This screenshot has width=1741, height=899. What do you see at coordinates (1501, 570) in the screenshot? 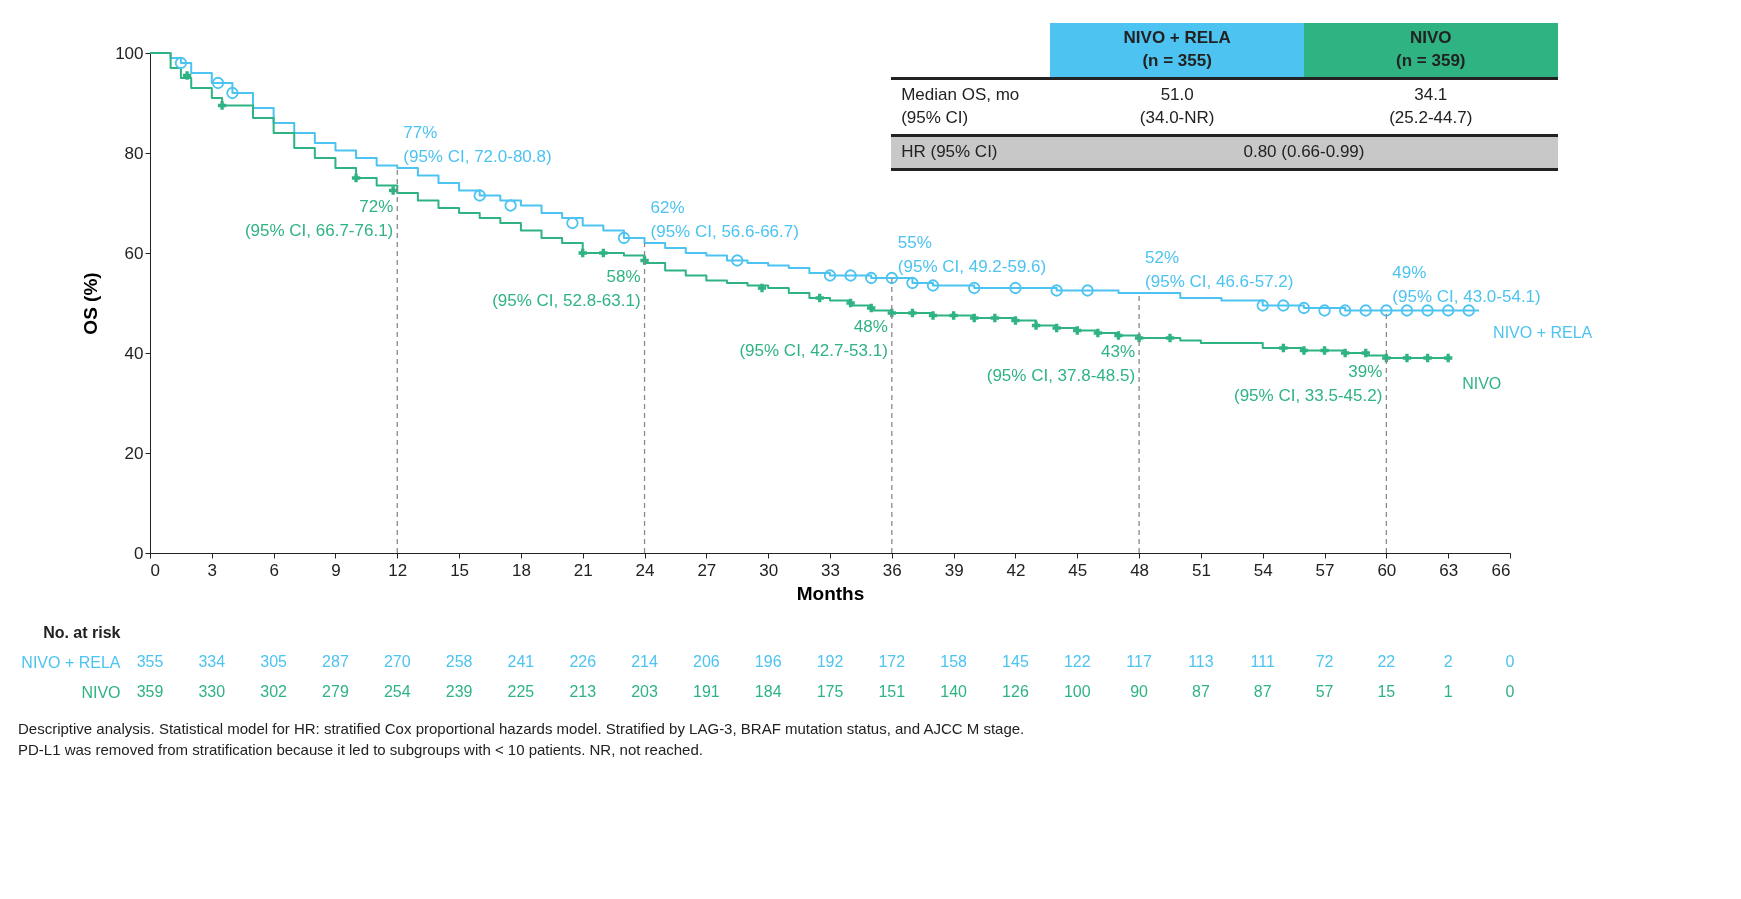
I see `x-tick-label: 66` at bounding box center [1501, 570].